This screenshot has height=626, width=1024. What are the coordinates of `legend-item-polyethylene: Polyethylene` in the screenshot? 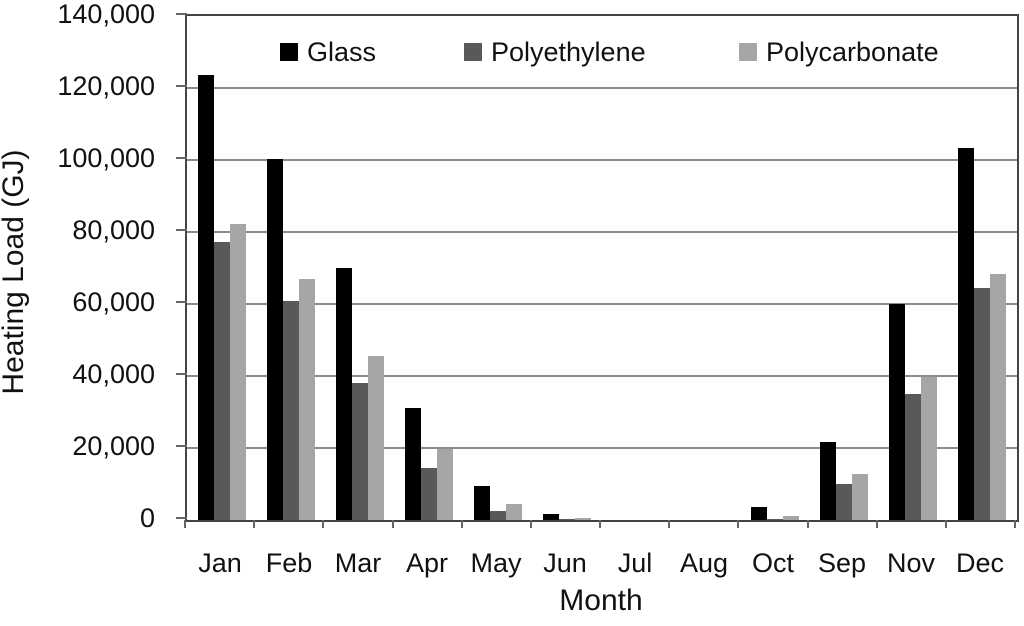 It's located at (555, 52).